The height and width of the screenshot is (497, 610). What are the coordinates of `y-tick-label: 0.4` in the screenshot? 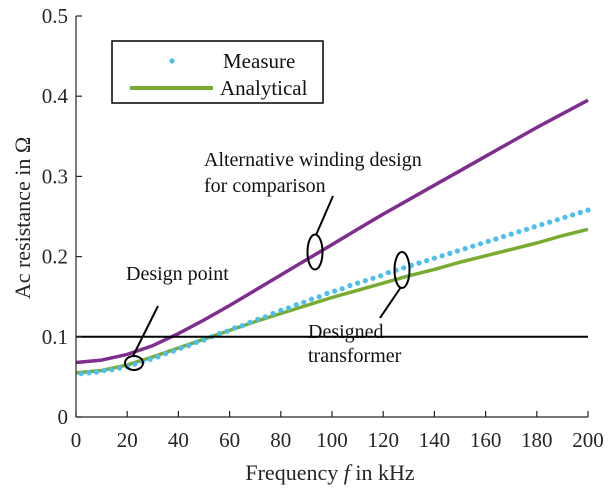 It's located at (55, 96).